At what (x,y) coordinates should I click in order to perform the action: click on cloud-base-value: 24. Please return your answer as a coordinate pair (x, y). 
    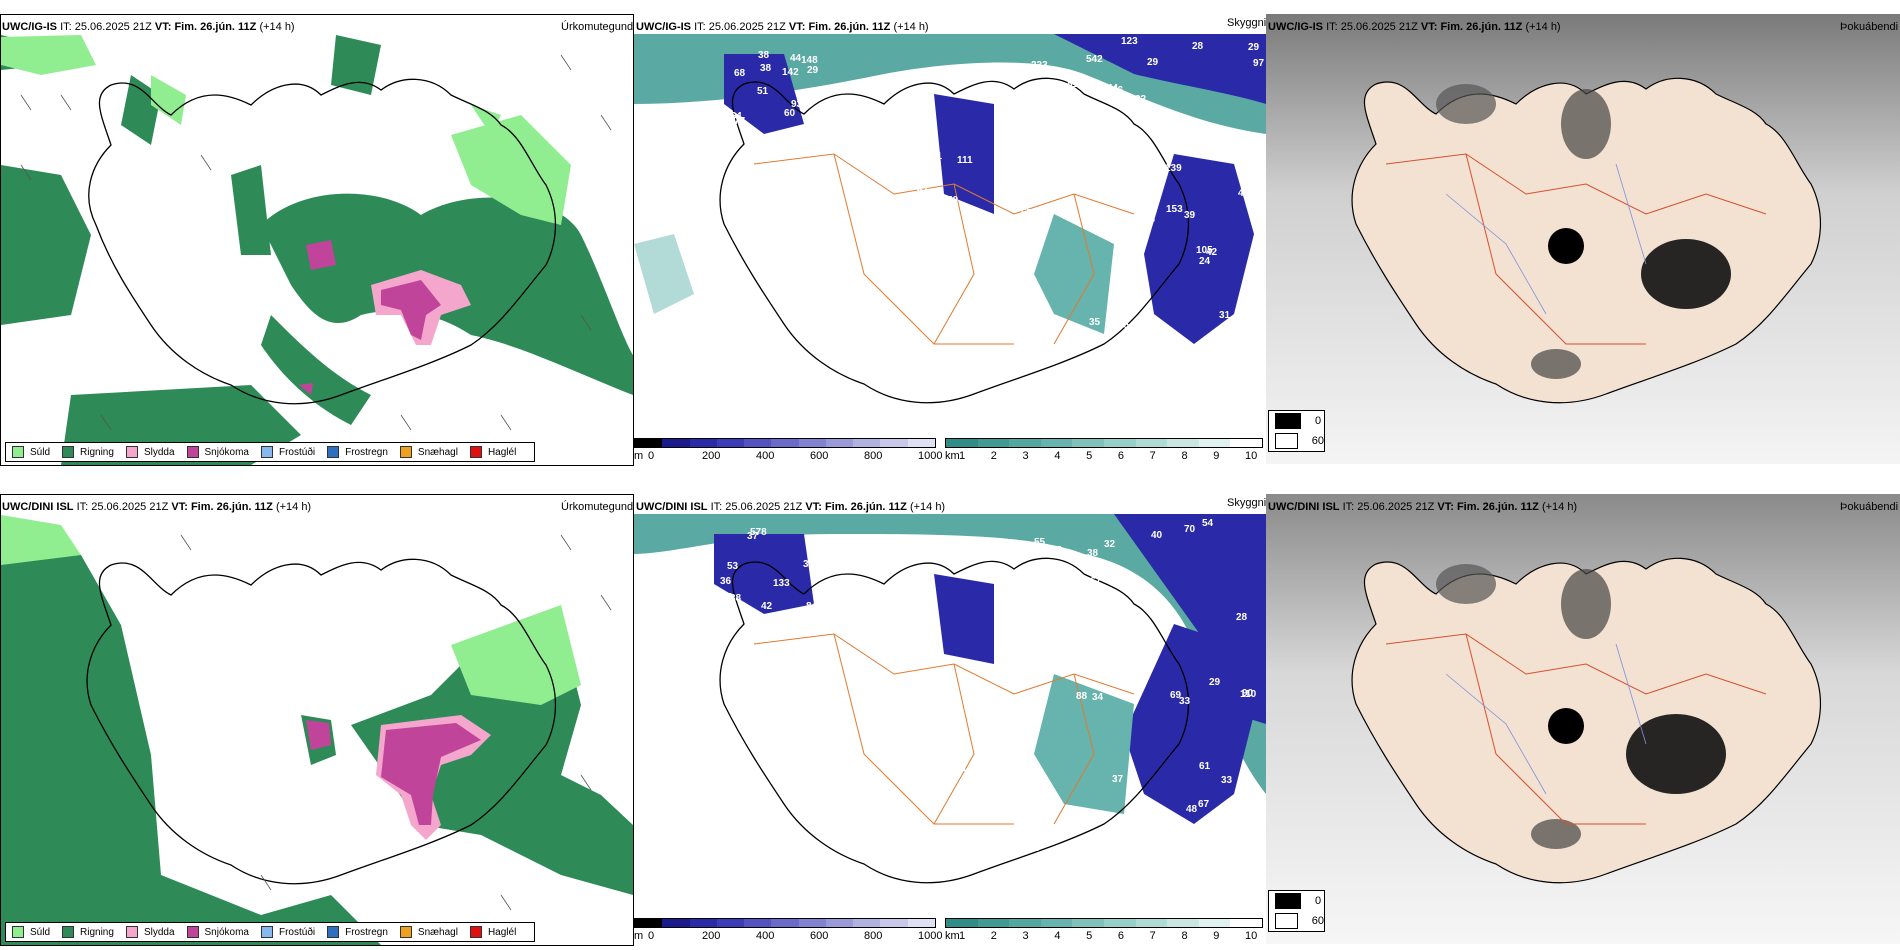
    Looking at the image, I should click on (1205, 261).